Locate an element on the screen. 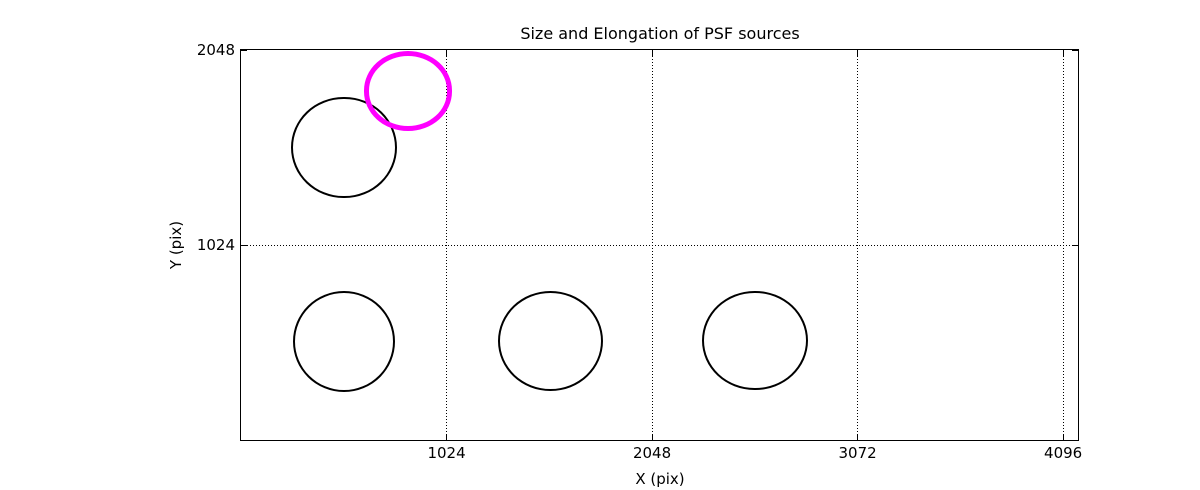 This screenshot has width=1200, height=490. psf-source-ellipse-highlighted is located at coordinates (408, 90).